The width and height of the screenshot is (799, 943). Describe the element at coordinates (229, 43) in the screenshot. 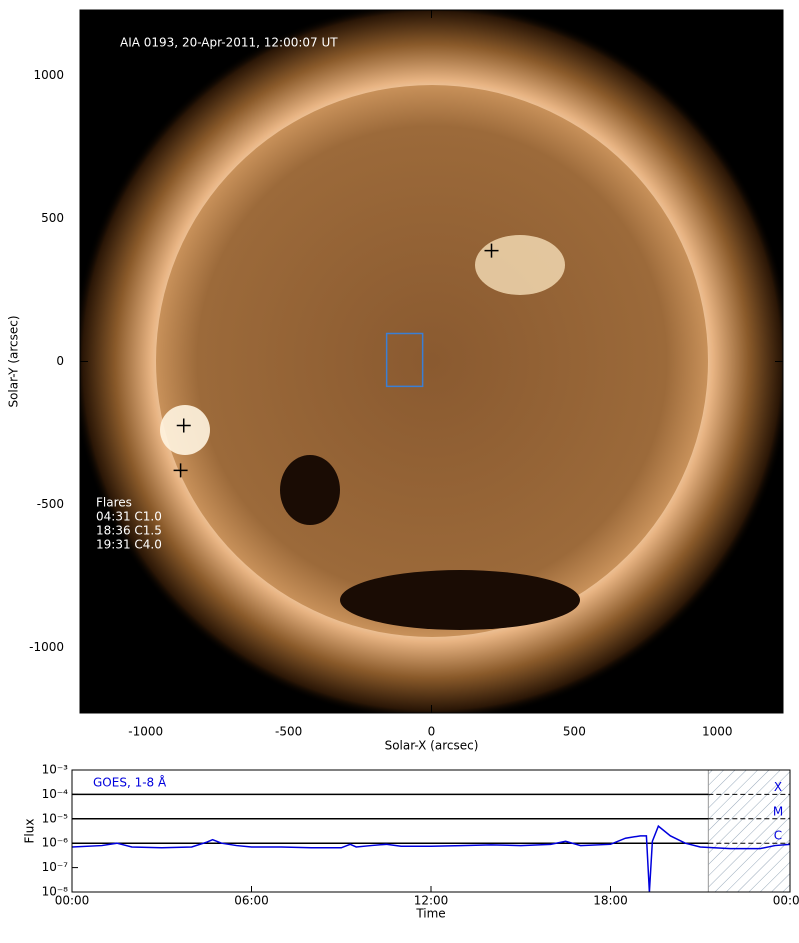

I see `annotation: AIA 0193, 20-Apr-2011, 12:00:07 UT` at that location.